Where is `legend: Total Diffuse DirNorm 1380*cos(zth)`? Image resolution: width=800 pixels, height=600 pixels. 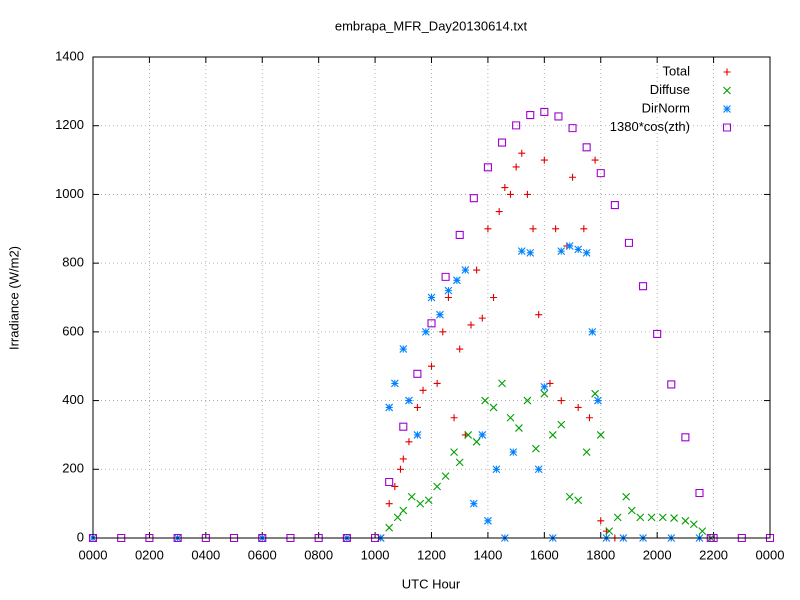
legend: Total Diffuse DirNorm 1380*cos(zth) is located at coordinates (671, 98).